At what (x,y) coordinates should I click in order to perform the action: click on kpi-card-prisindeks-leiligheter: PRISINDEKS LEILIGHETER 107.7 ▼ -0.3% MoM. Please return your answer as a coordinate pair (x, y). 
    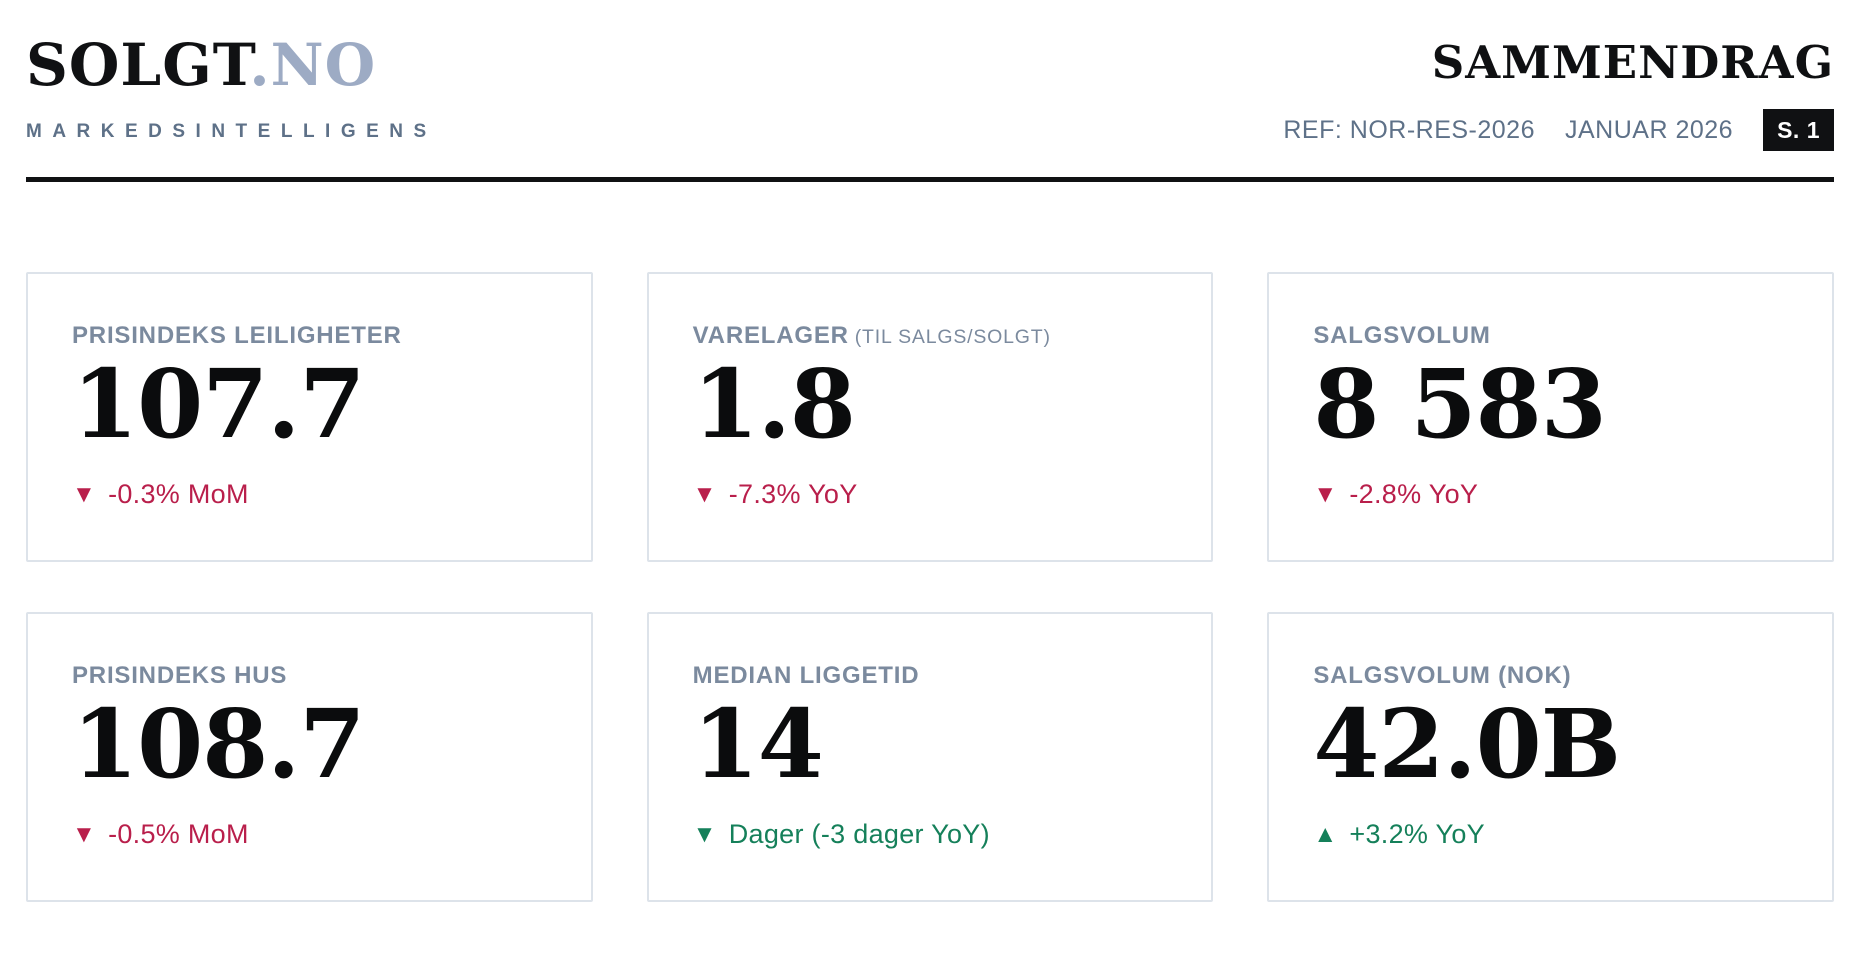
    Looking at the image, I should click on (309, 417).